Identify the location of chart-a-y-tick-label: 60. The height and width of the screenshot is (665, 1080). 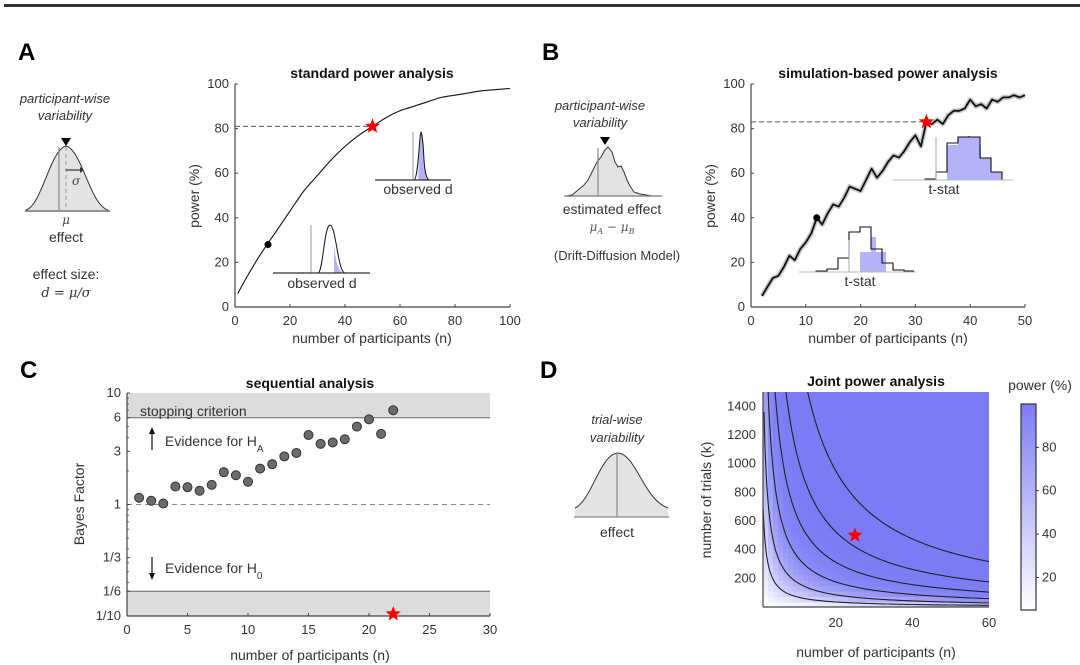
(222, 172).